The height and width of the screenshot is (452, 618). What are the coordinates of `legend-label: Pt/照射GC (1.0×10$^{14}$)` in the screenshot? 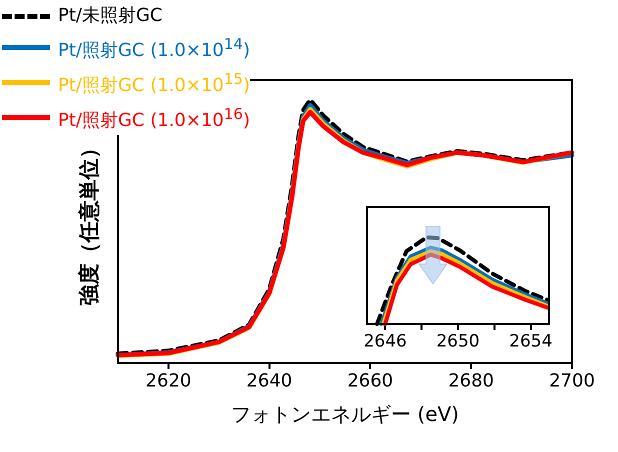 It's located at (154, 48).